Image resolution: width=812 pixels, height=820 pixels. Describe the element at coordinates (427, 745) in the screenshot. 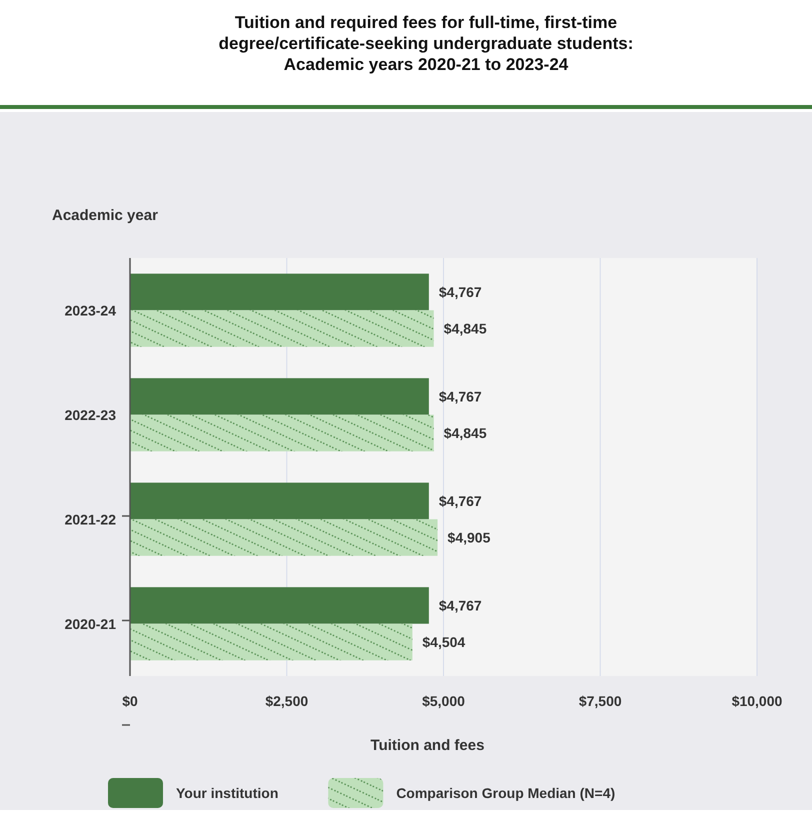

I see `x-axis-title: Tuition and fees` at that location.